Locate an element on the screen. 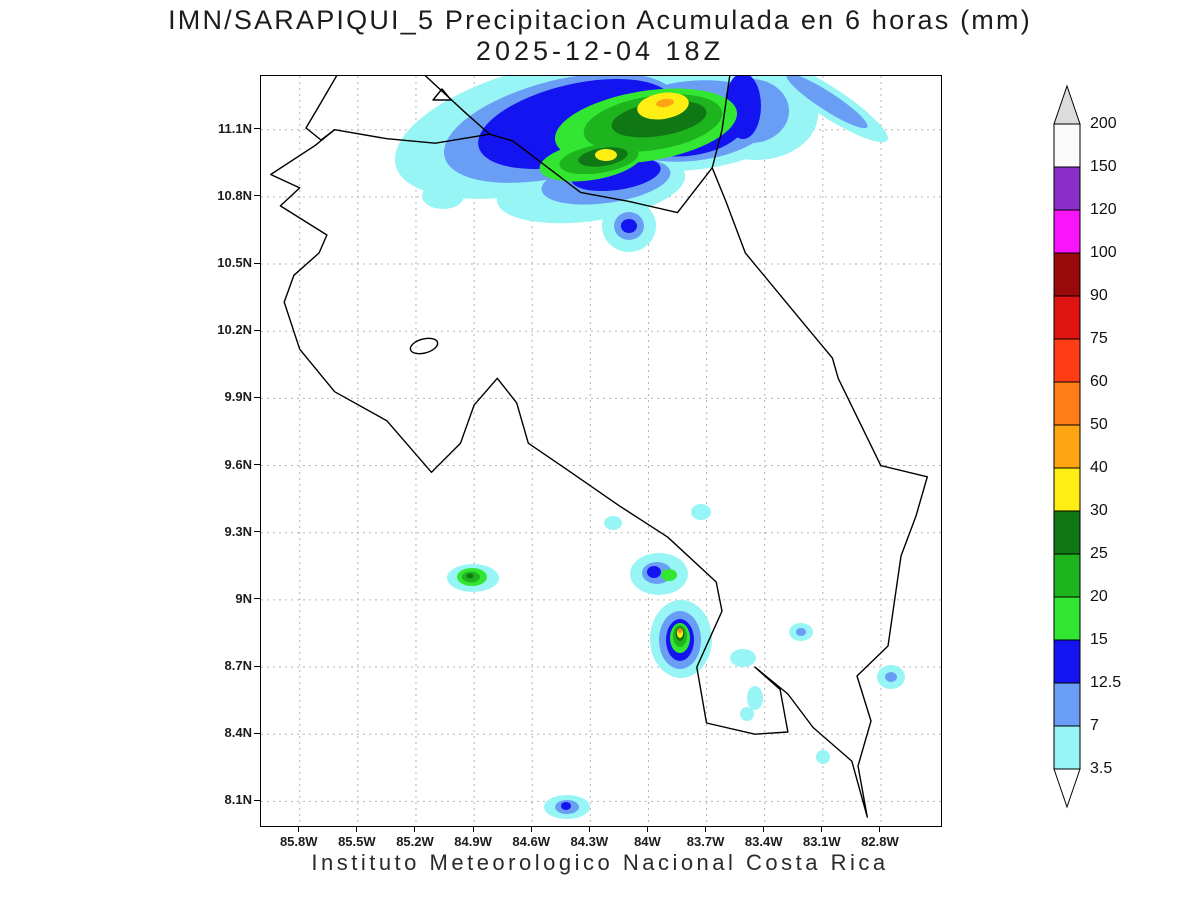 Image resolution: width=1200 pixels, height=900 pixels. colorbar-arrow-top is located at coordinates (1067, 104).